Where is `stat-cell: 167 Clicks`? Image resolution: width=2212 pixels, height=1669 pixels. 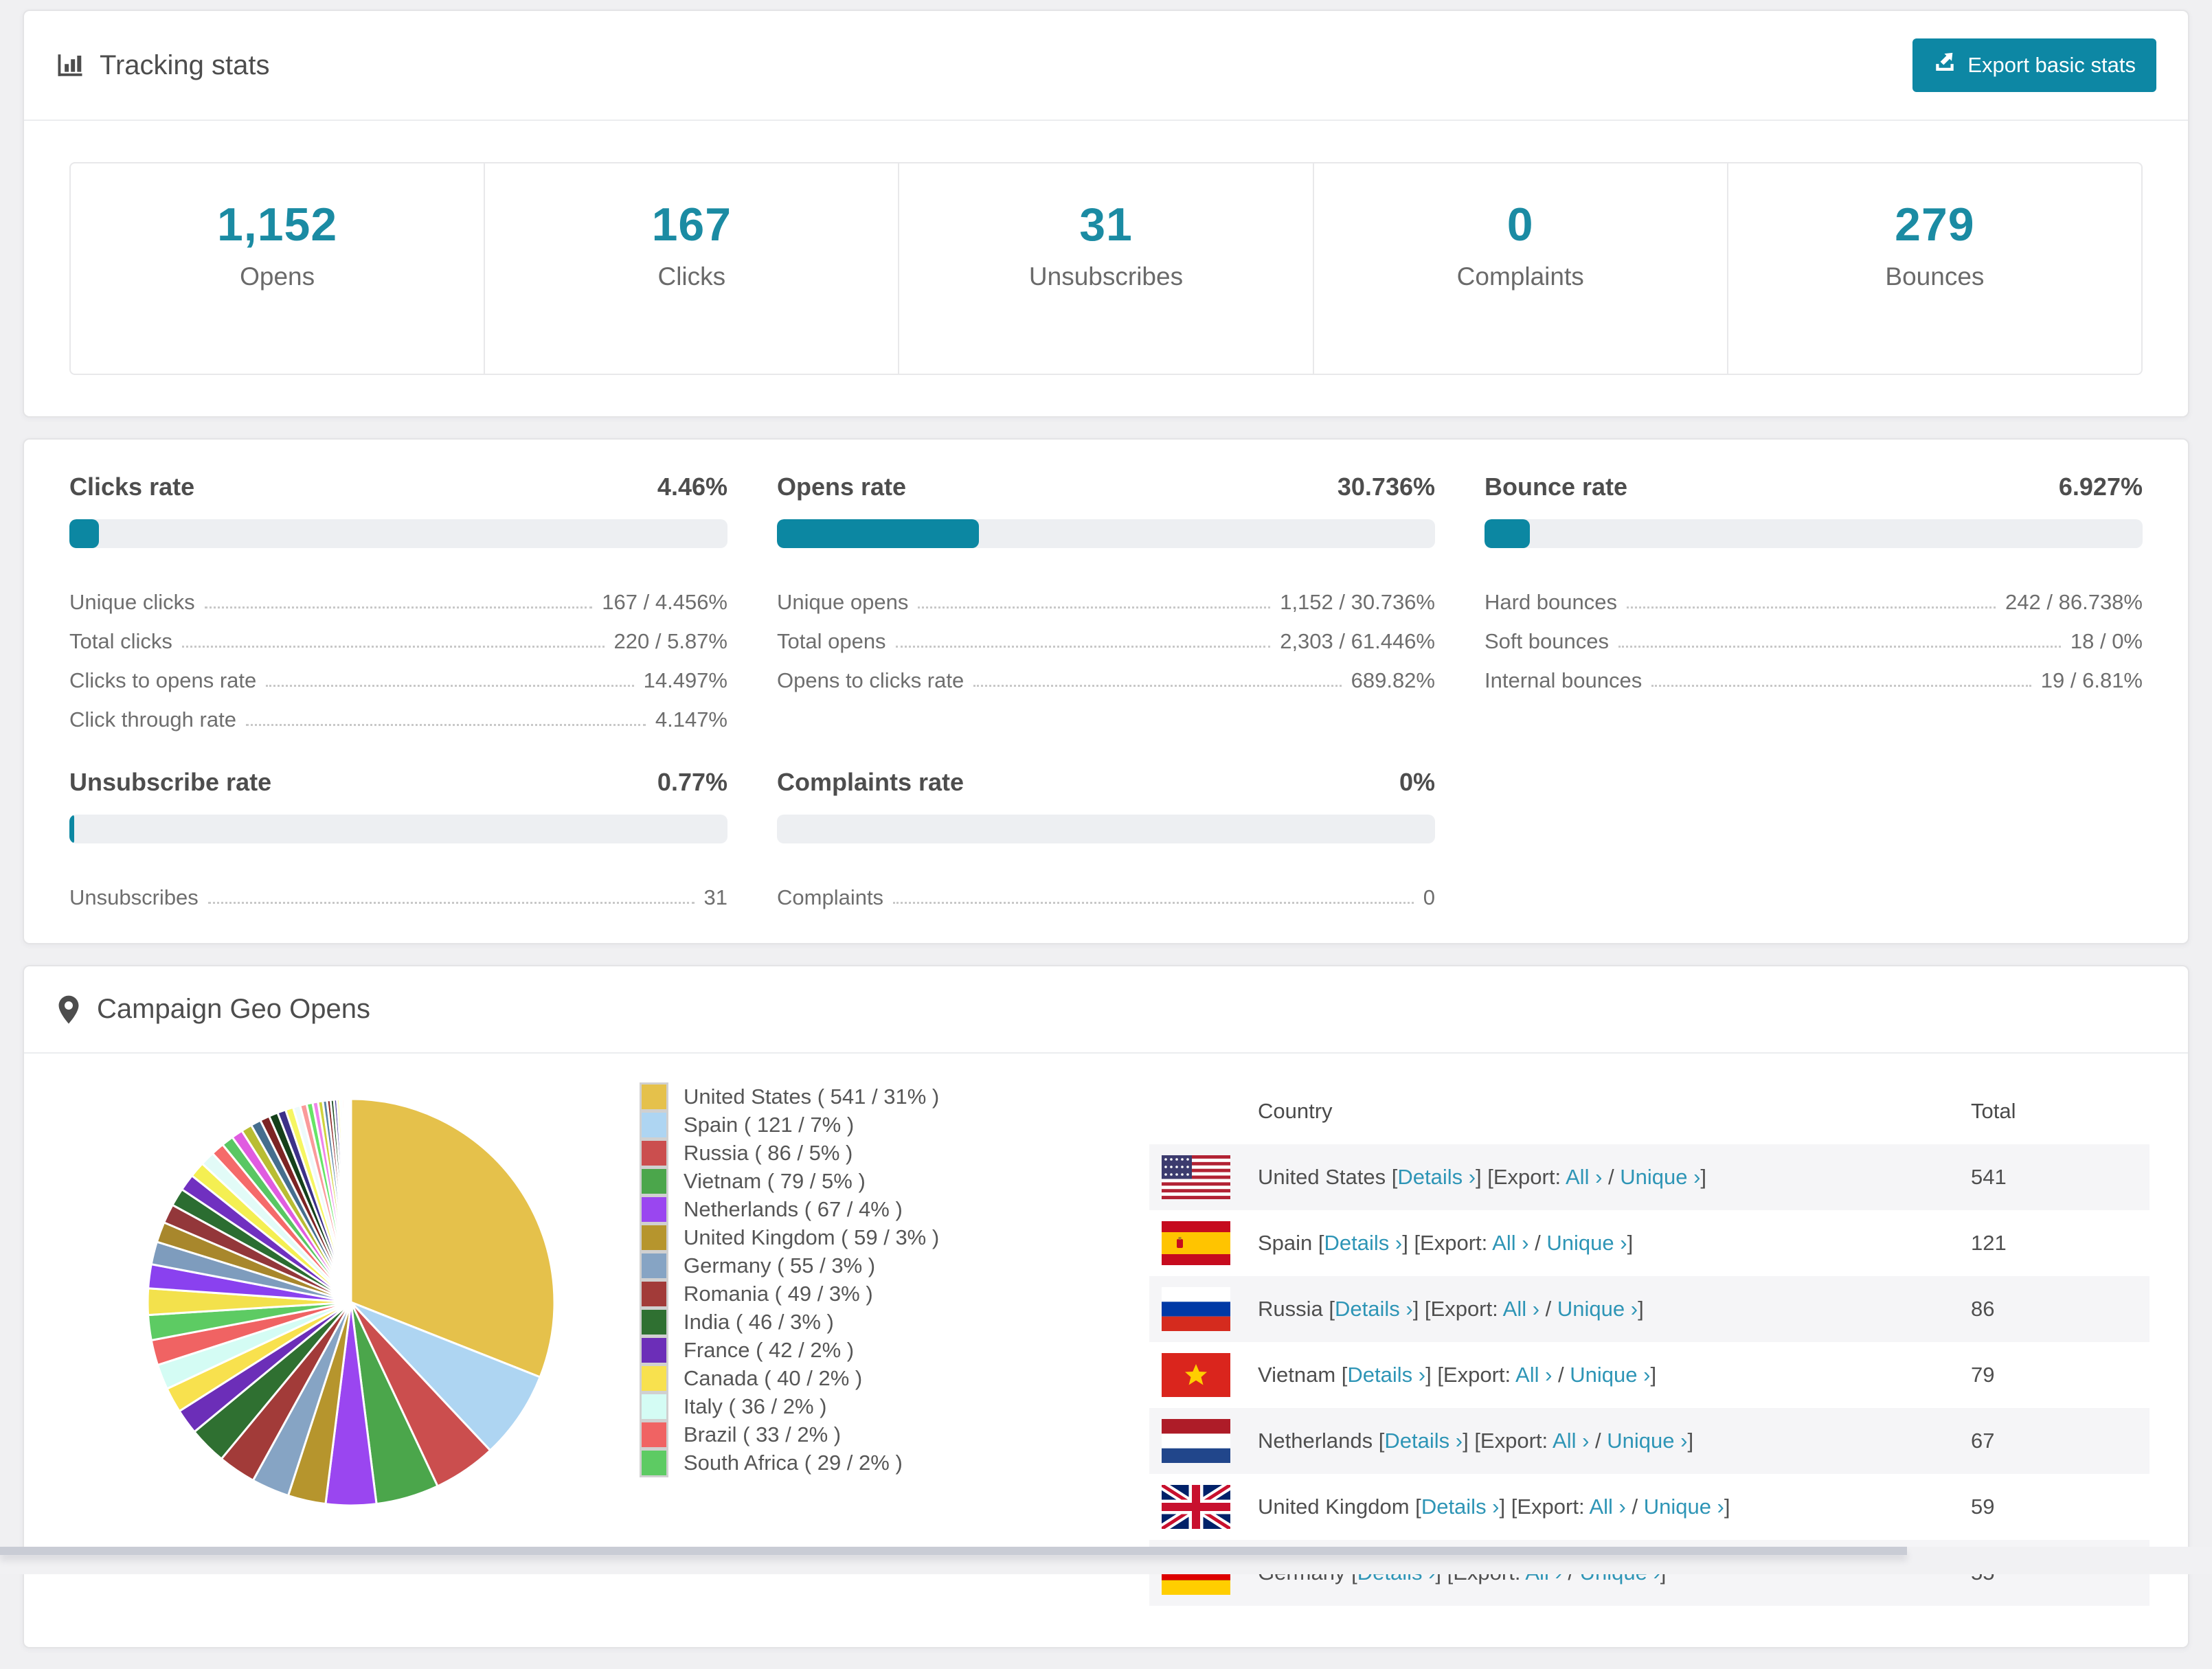 stat-cell: 167 Clicks is located at coordinates (691, 268).